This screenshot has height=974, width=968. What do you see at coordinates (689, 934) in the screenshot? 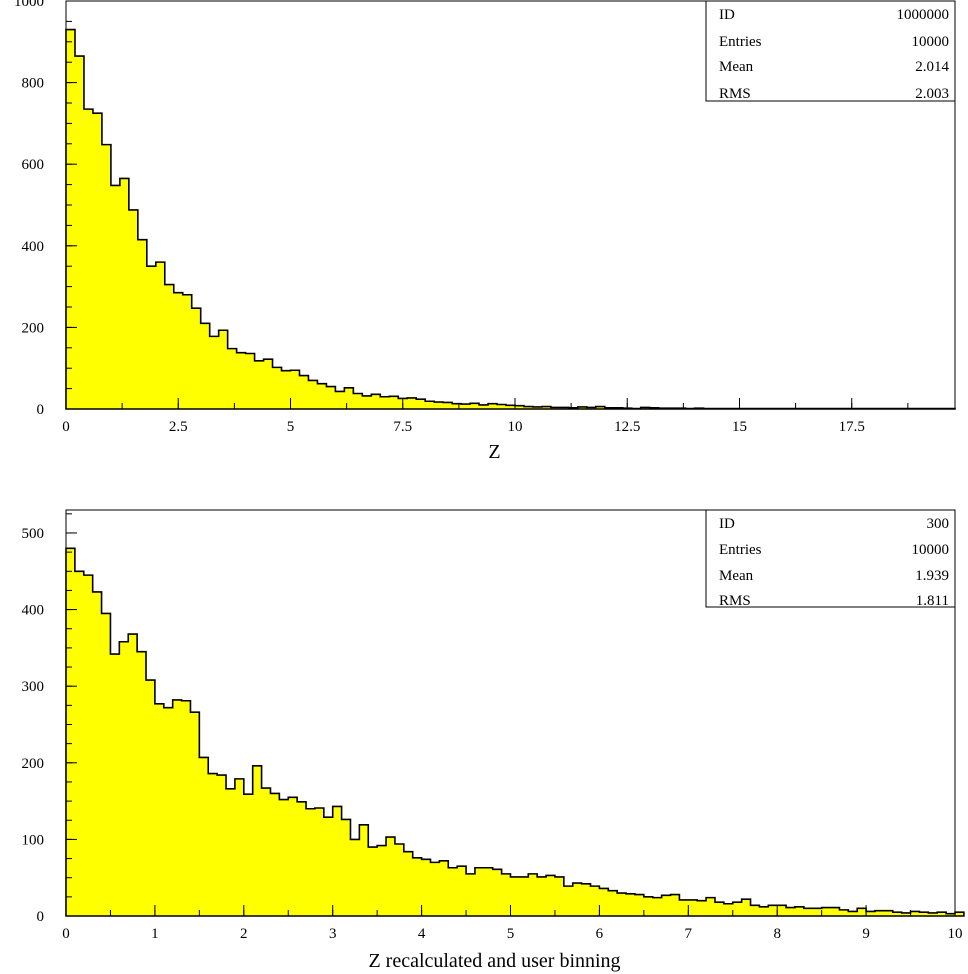
I see `x-tick-label: 7` at bounding box center [689, 934].